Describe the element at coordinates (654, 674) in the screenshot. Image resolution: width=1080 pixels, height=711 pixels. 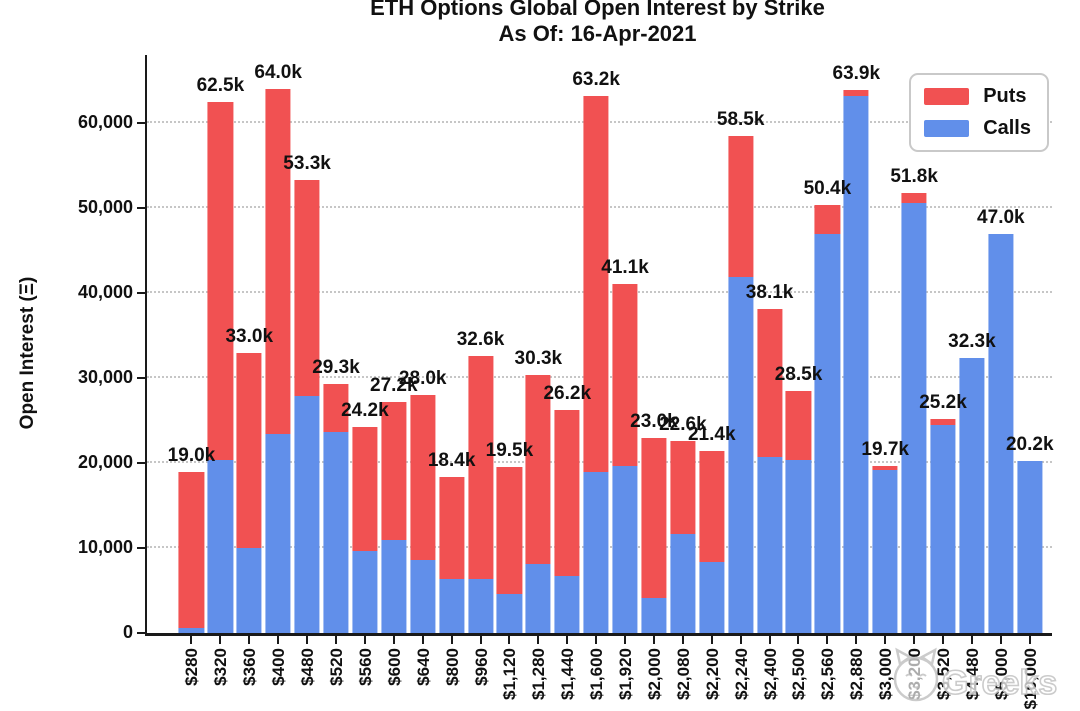
I see `x-tick-label: $2,000` at that location.